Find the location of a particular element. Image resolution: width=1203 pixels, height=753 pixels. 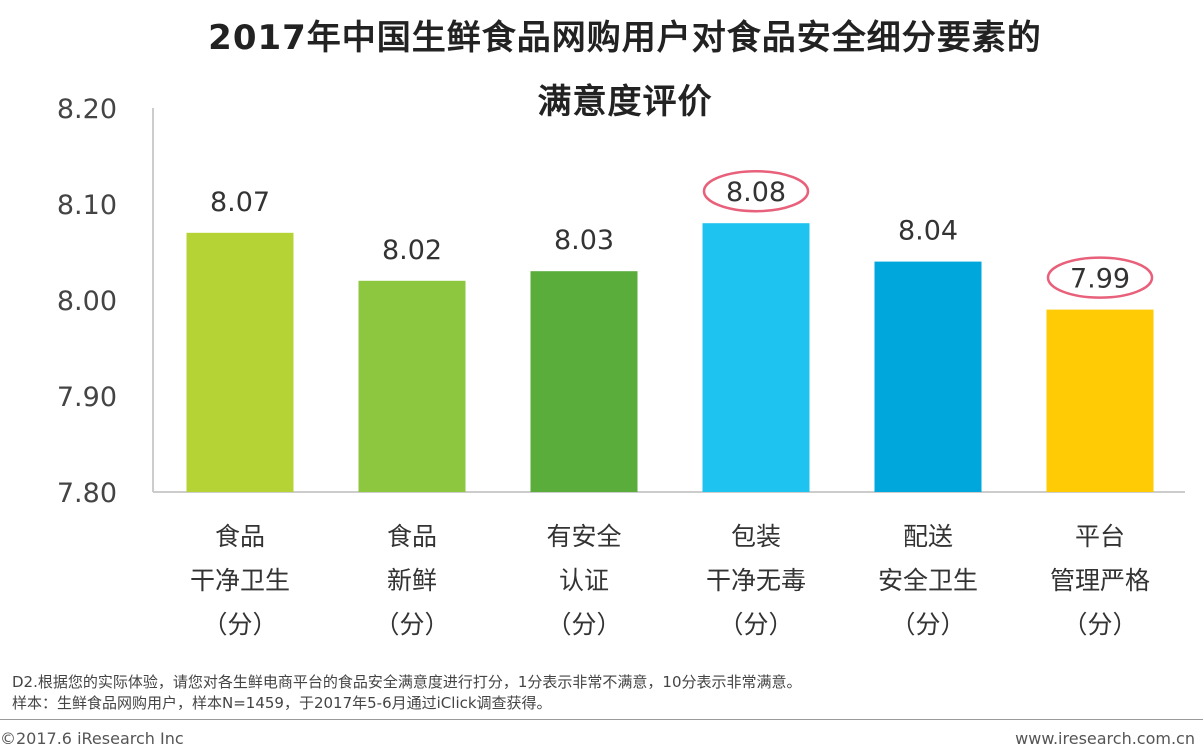

y-tick-label: 7.90 is located at coordinates (87, 397).